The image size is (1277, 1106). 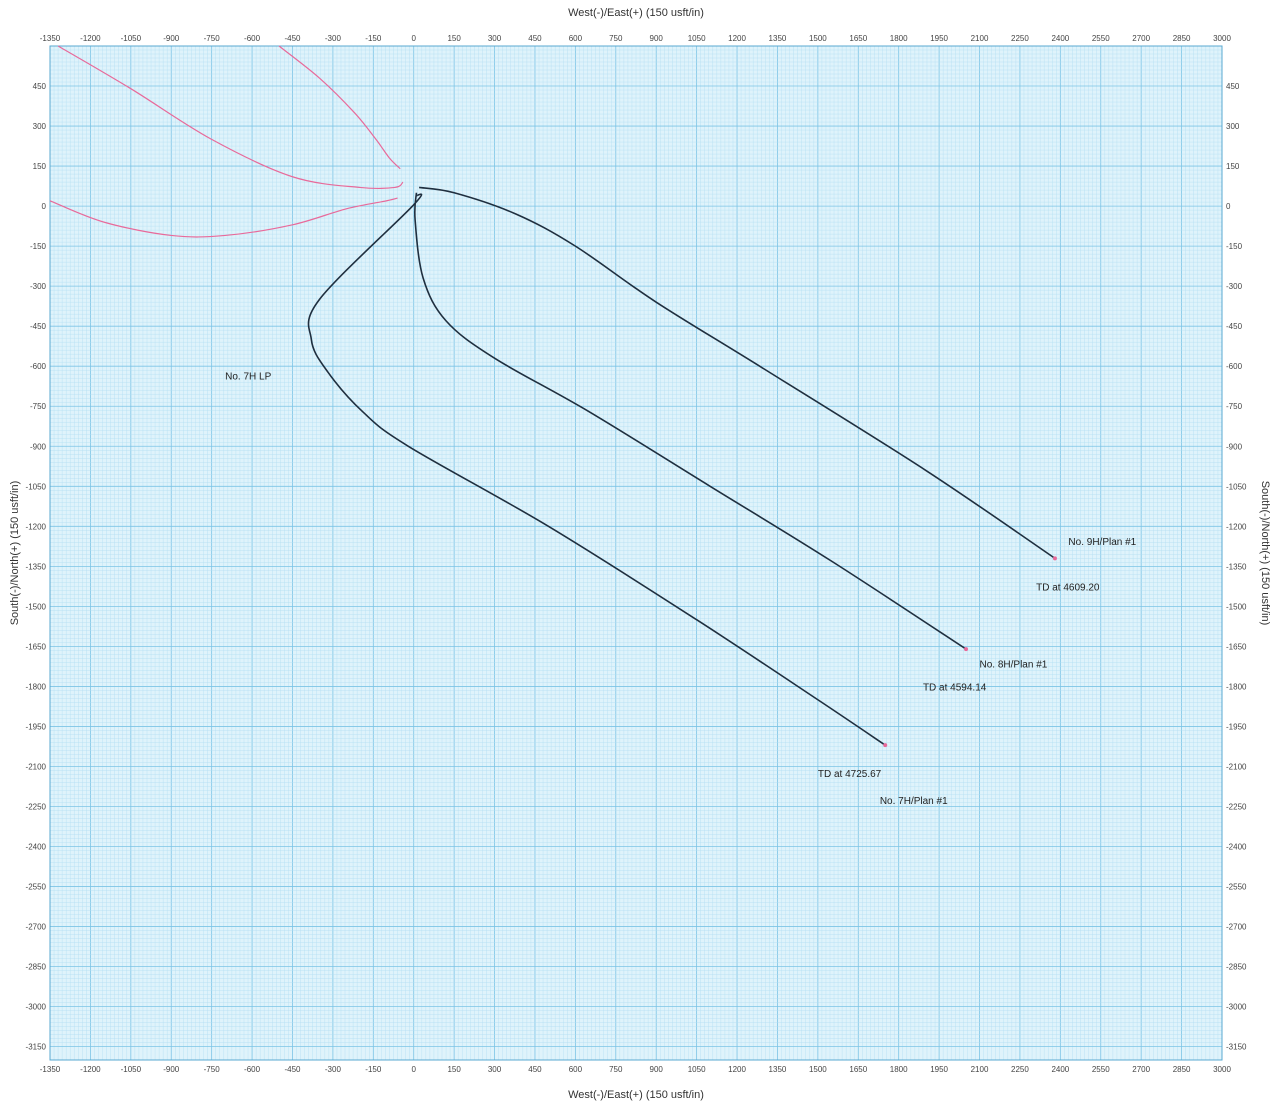 I want to click on annotation-label: No. 7H LP, so click(x=248, y=377).